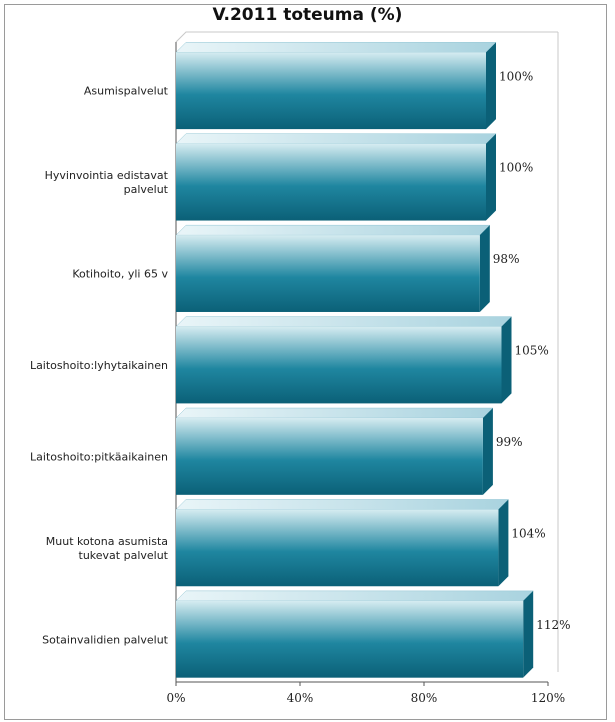 This screenshot has height=722, width=615. I want to click on bar-value-label: 98%, so click(506, 259).